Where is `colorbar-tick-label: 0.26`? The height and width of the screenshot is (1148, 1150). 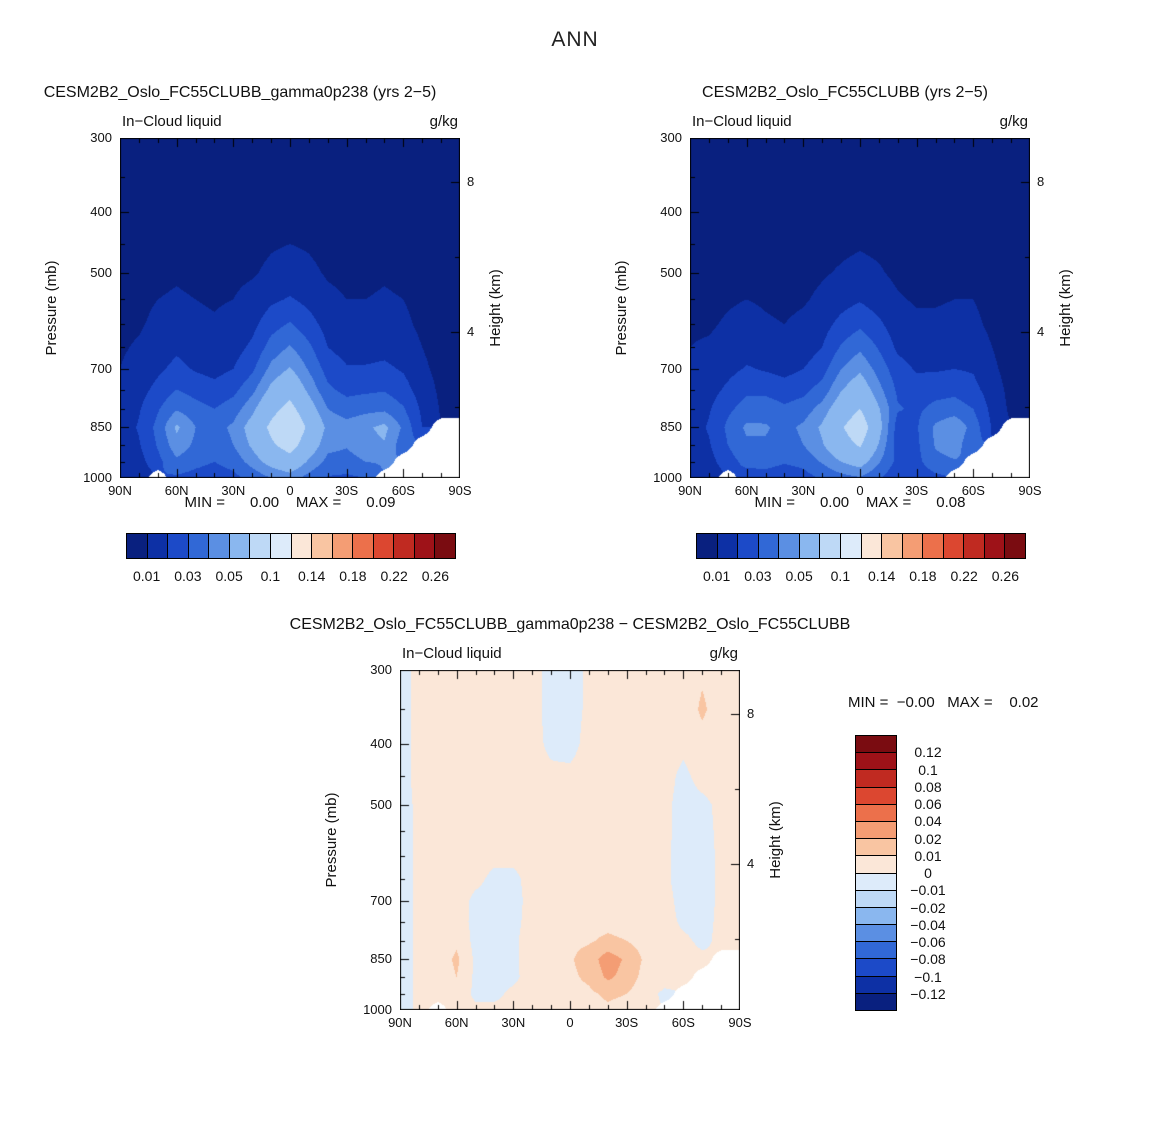 colorbar-tick-label: 0.26 is located at coordinates (435, 576).